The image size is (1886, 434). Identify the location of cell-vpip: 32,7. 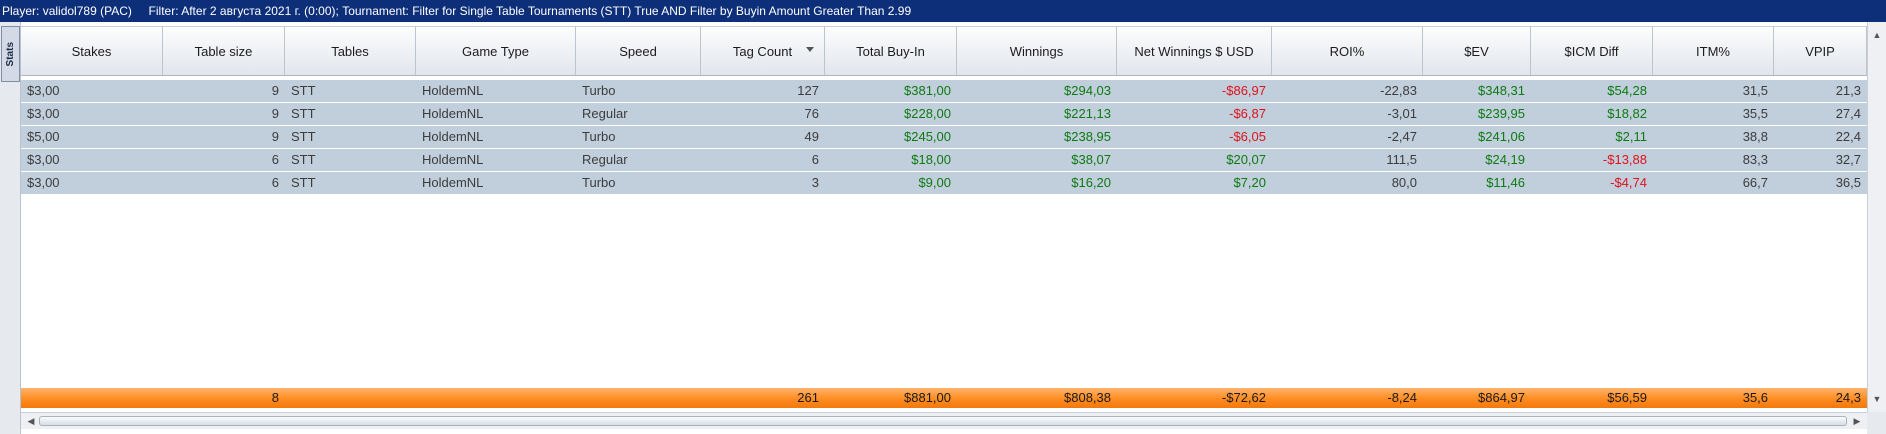
(1848, 159).